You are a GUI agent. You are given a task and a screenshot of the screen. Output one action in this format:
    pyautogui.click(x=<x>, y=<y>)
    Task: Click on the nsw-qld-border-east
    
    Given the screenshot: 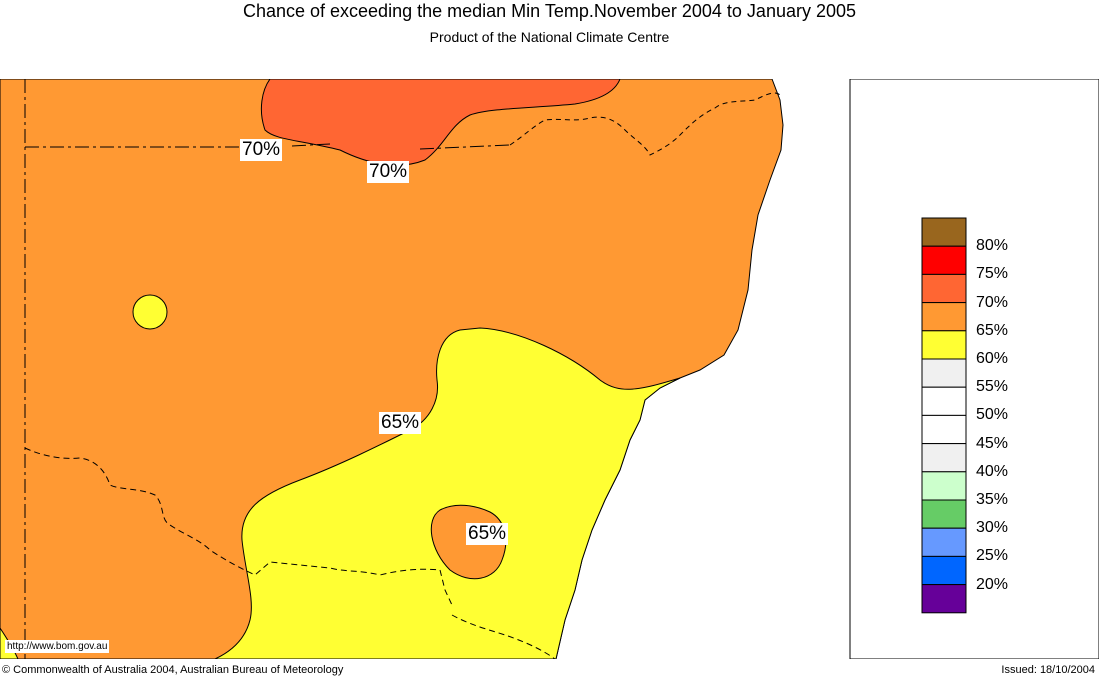 What is the action you would take?
    pyautogui.click(x=645, y=124)
    